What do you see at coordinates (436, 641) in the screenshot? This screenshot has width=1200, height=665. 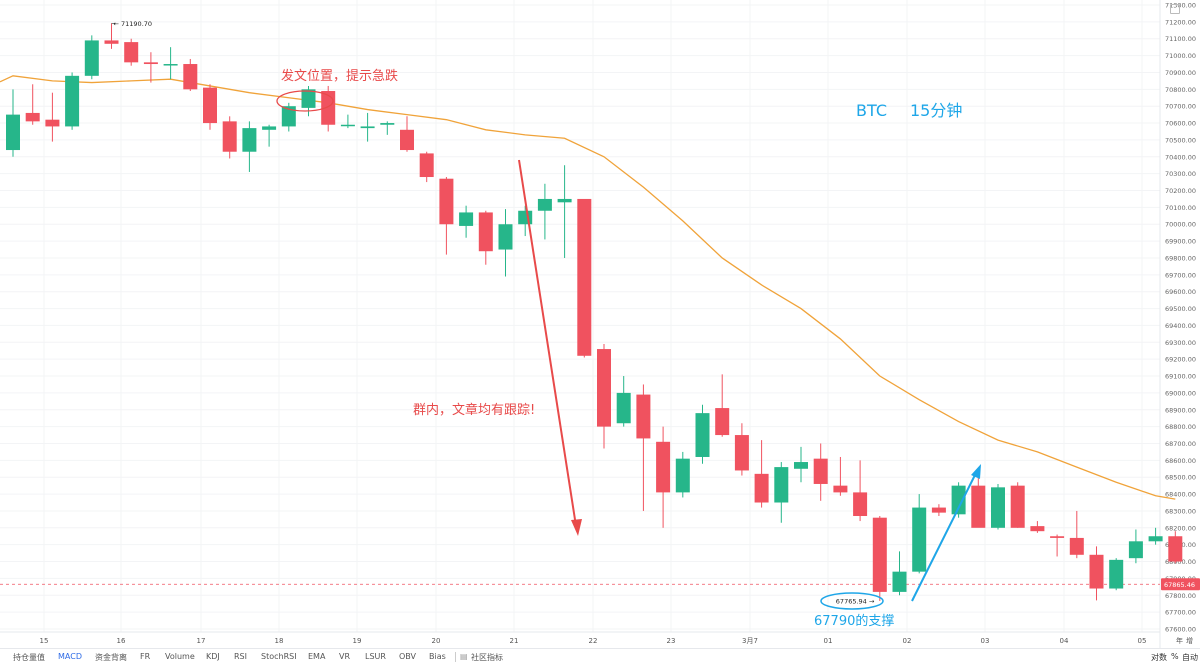 I see `x-tick-label: 20` at bounding box center [436, 641].